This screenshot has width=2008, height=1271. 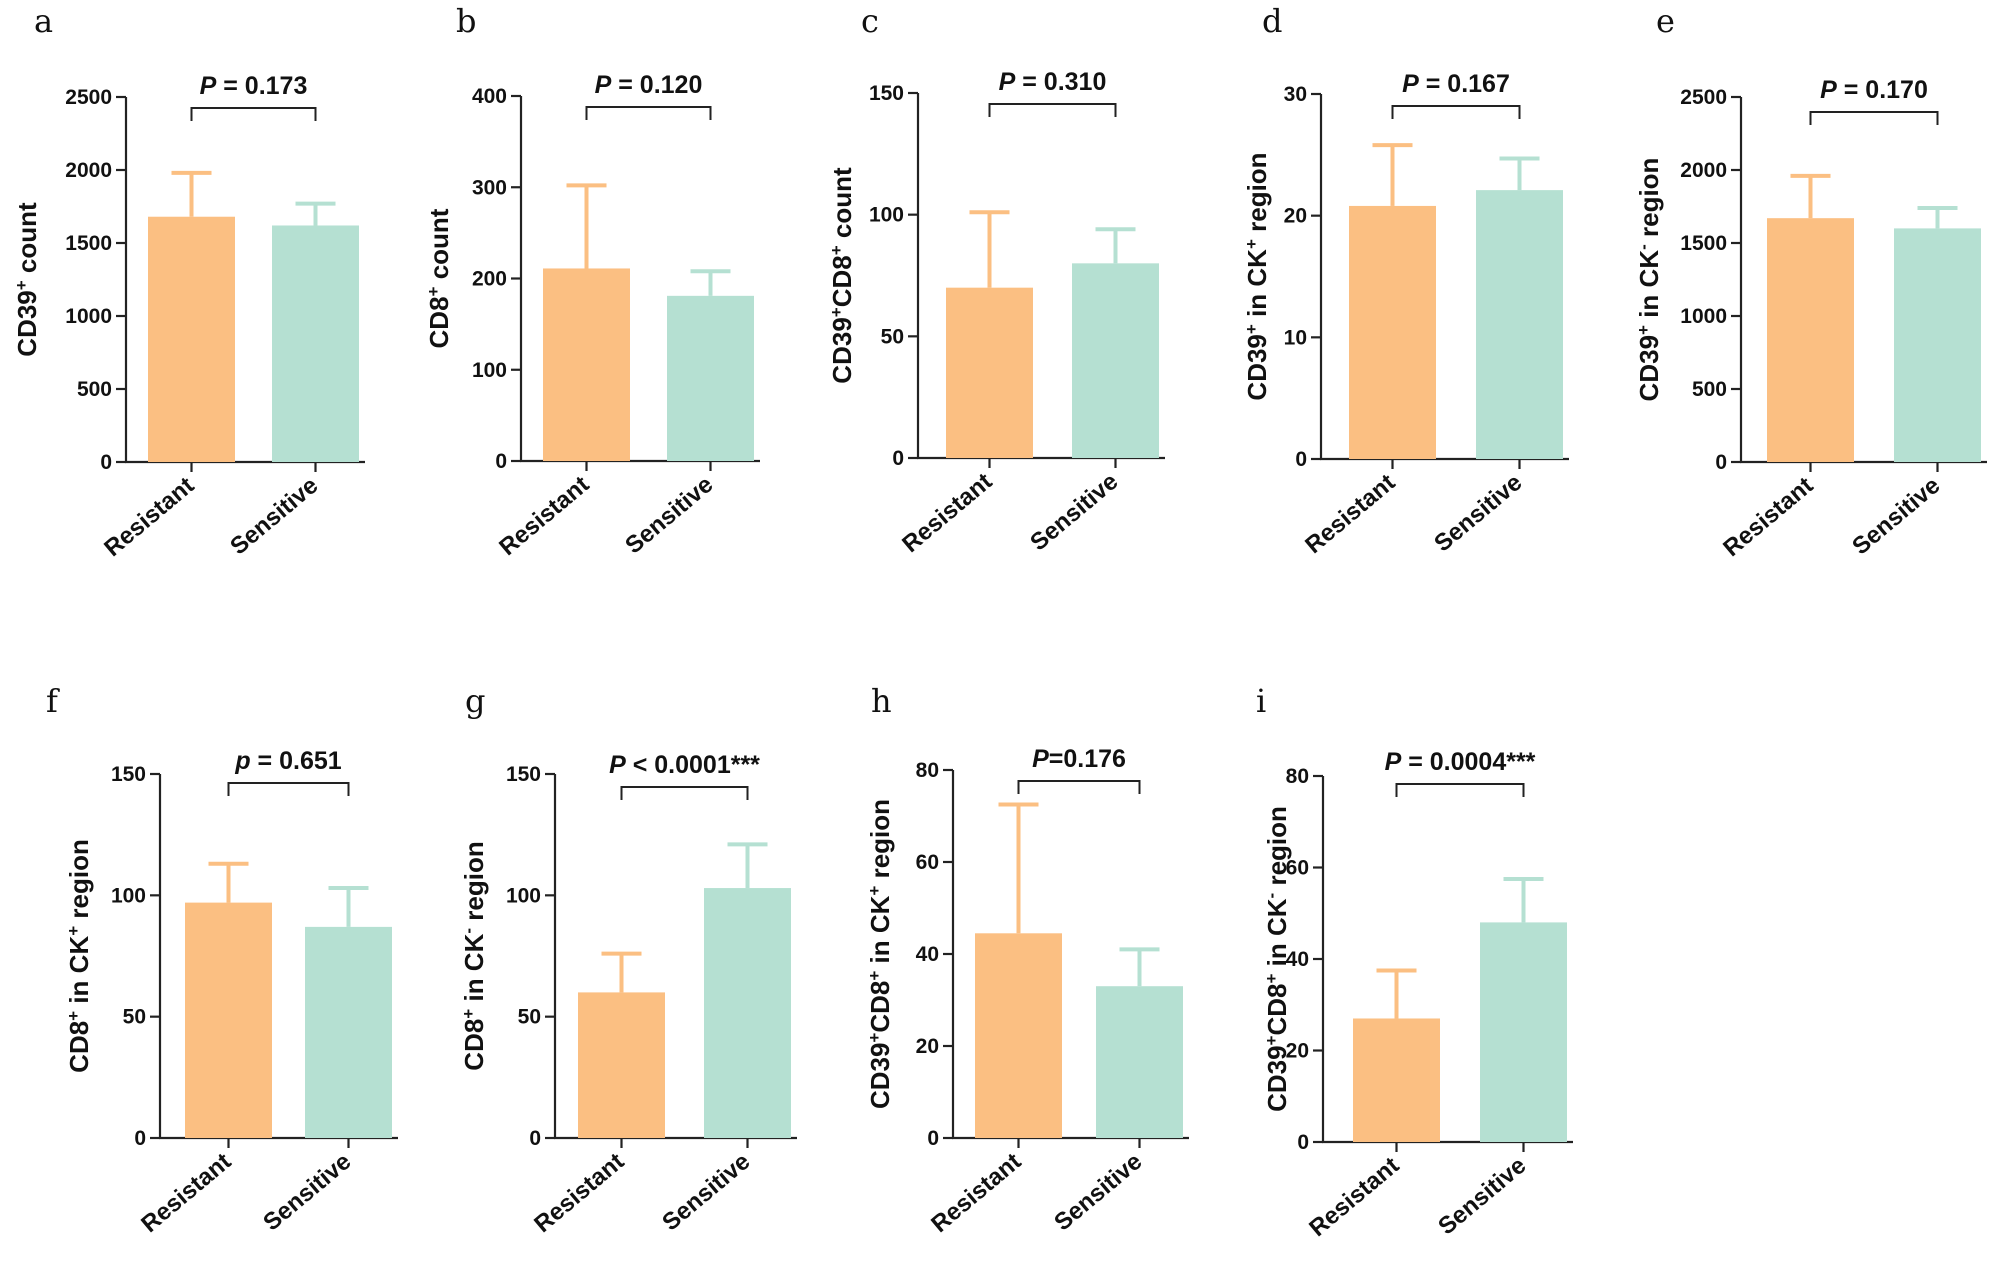 I want to click on p-value-label: P = 0.167, so click(x=1456, y=84).